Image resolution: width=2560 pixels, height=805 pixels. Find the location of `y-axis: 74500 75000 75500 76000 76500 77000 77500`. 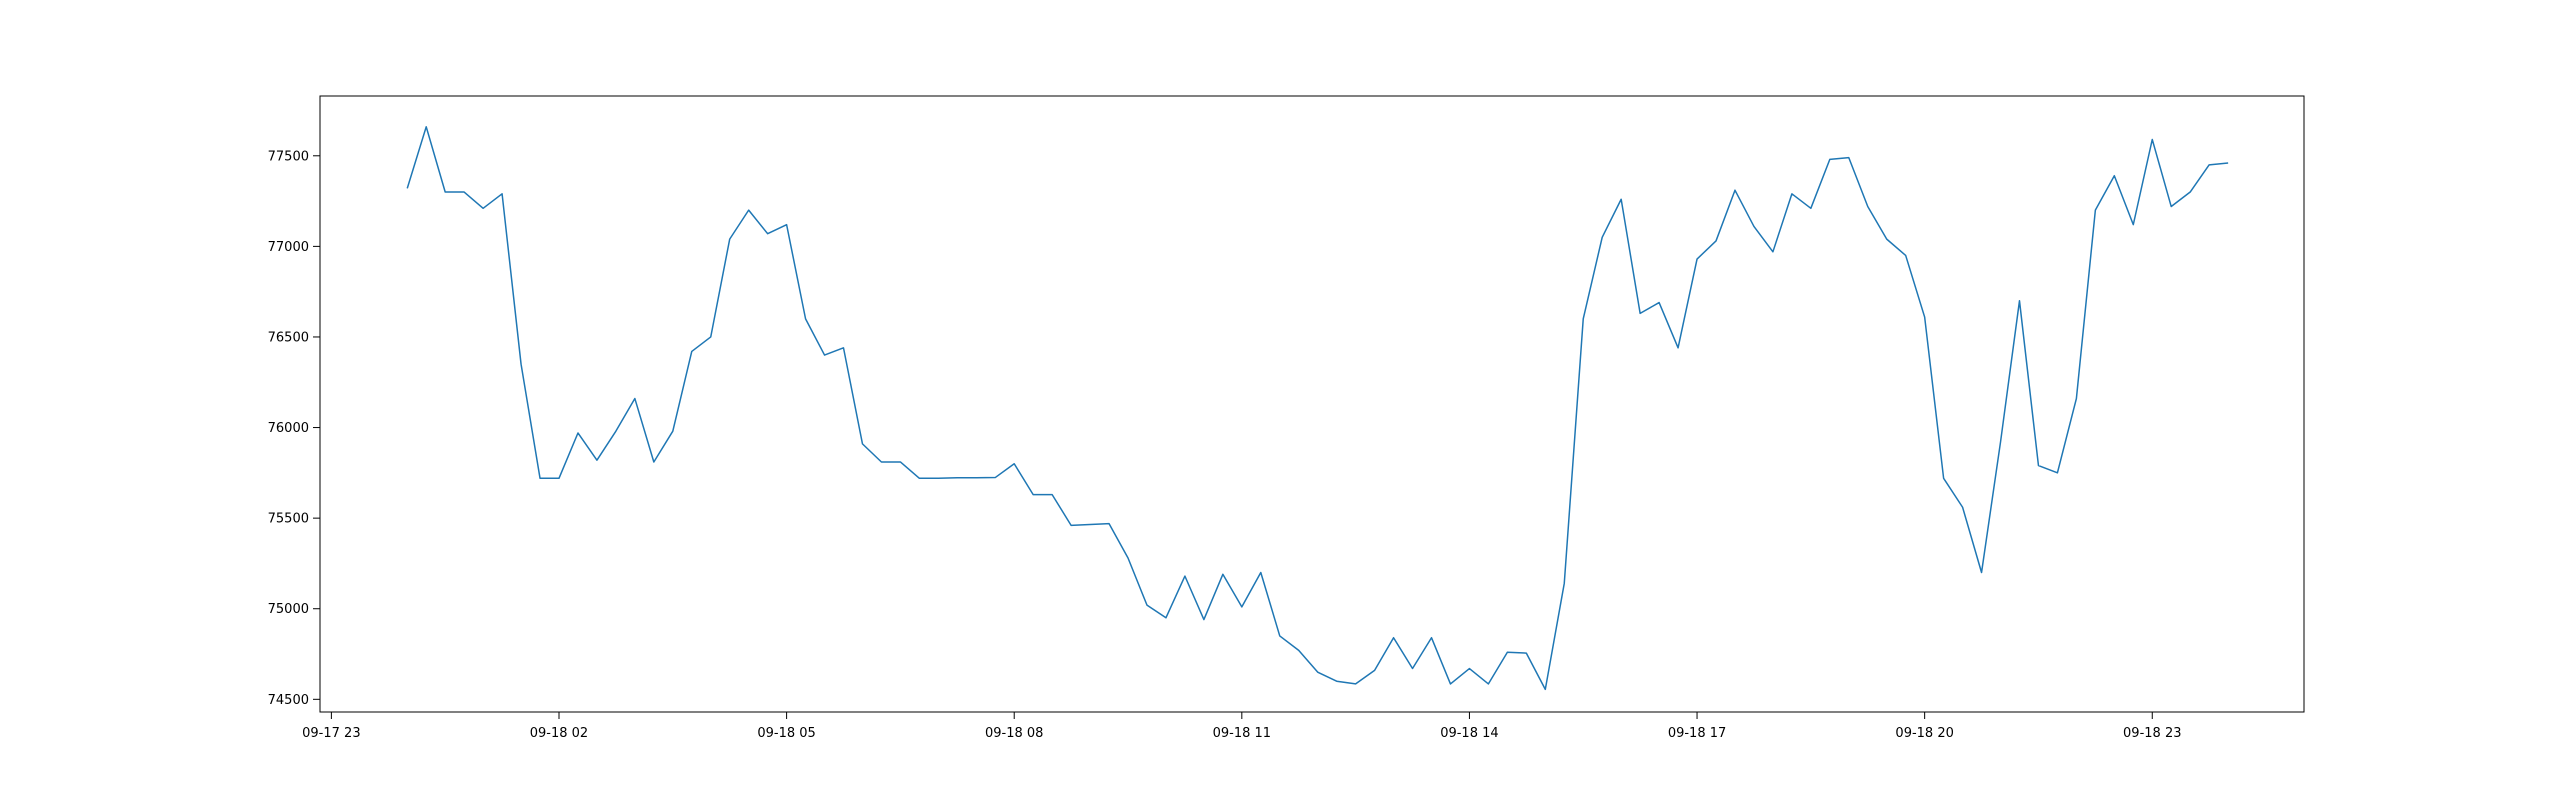

y-axis: 74500 75000 75500 76000 76500 77000 77500 is located at coordinates (294, 428).